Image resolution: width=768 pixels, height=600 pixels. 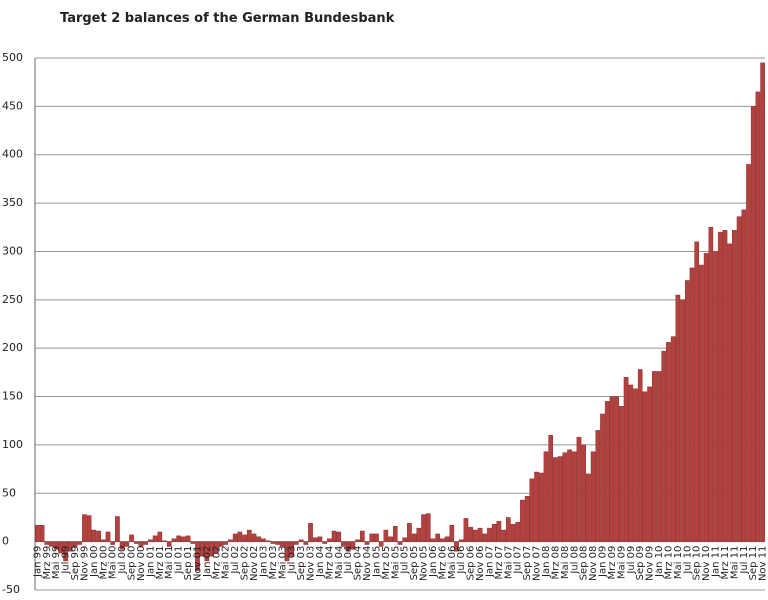 What do you see at coordinates (66, 560) in the screenshot?
I see `x-tick-label: Jul 99` at bounding box center [66, 560].